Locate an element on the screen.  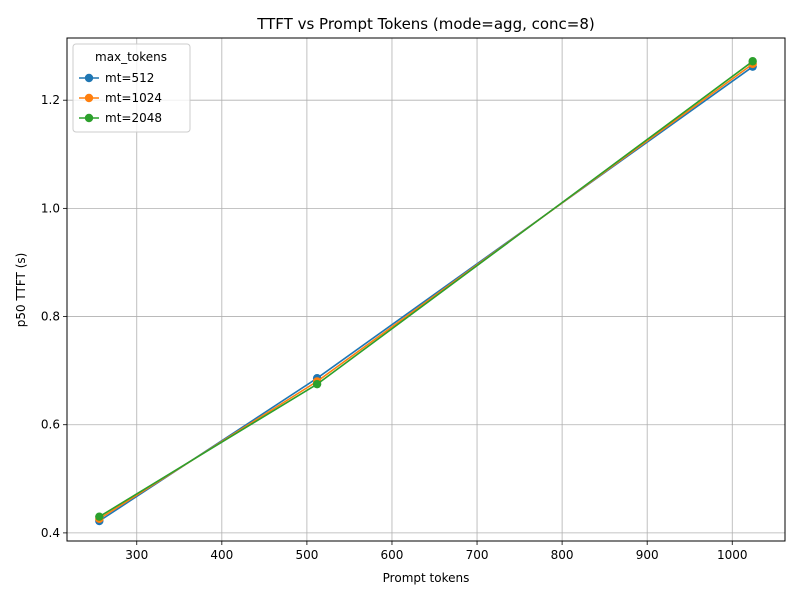
x-tick-label: 1000 is located at coordinates (732, 555).